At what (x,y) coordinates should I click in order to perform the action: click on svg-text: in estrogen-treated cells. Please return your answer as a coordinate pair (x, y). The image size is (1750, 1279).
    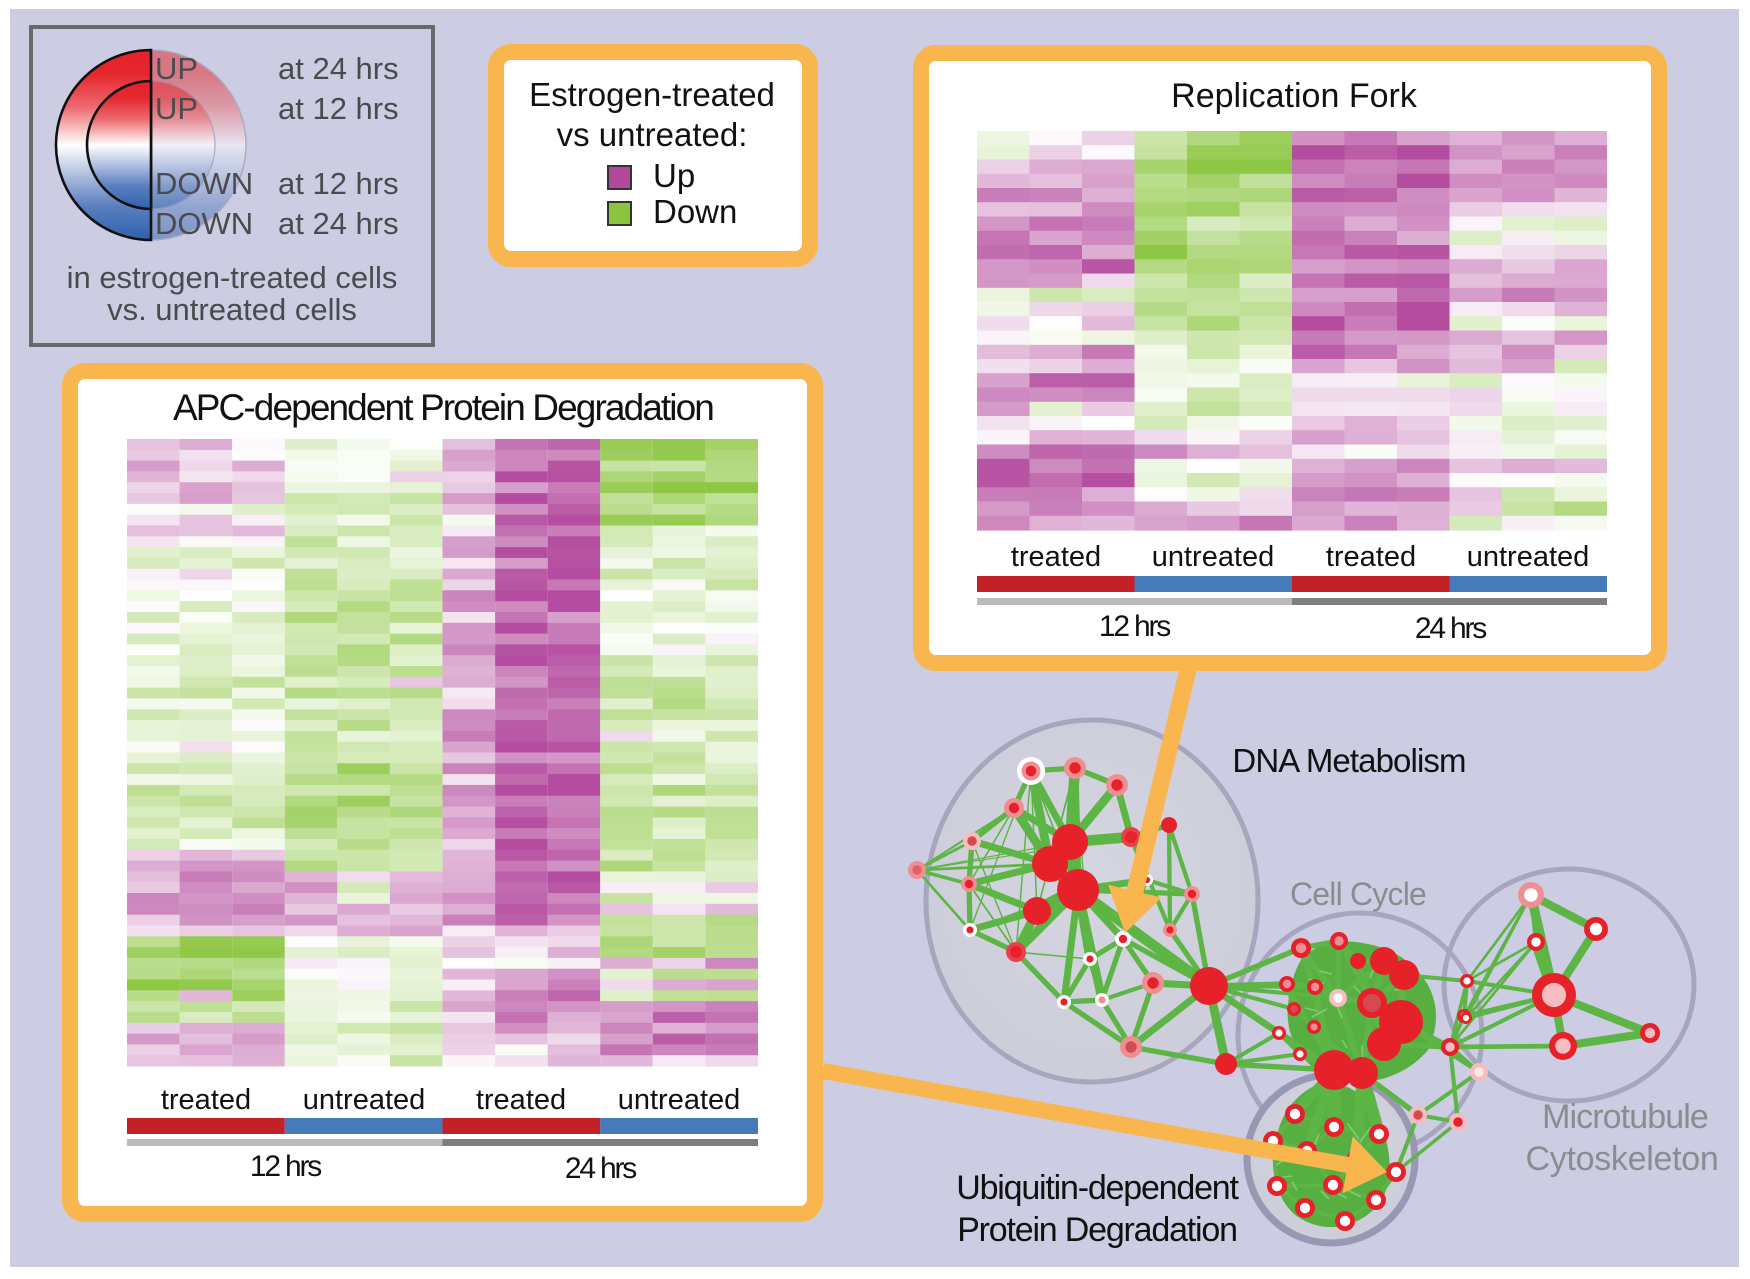
    Looking at the image, I should click on (232, 277).